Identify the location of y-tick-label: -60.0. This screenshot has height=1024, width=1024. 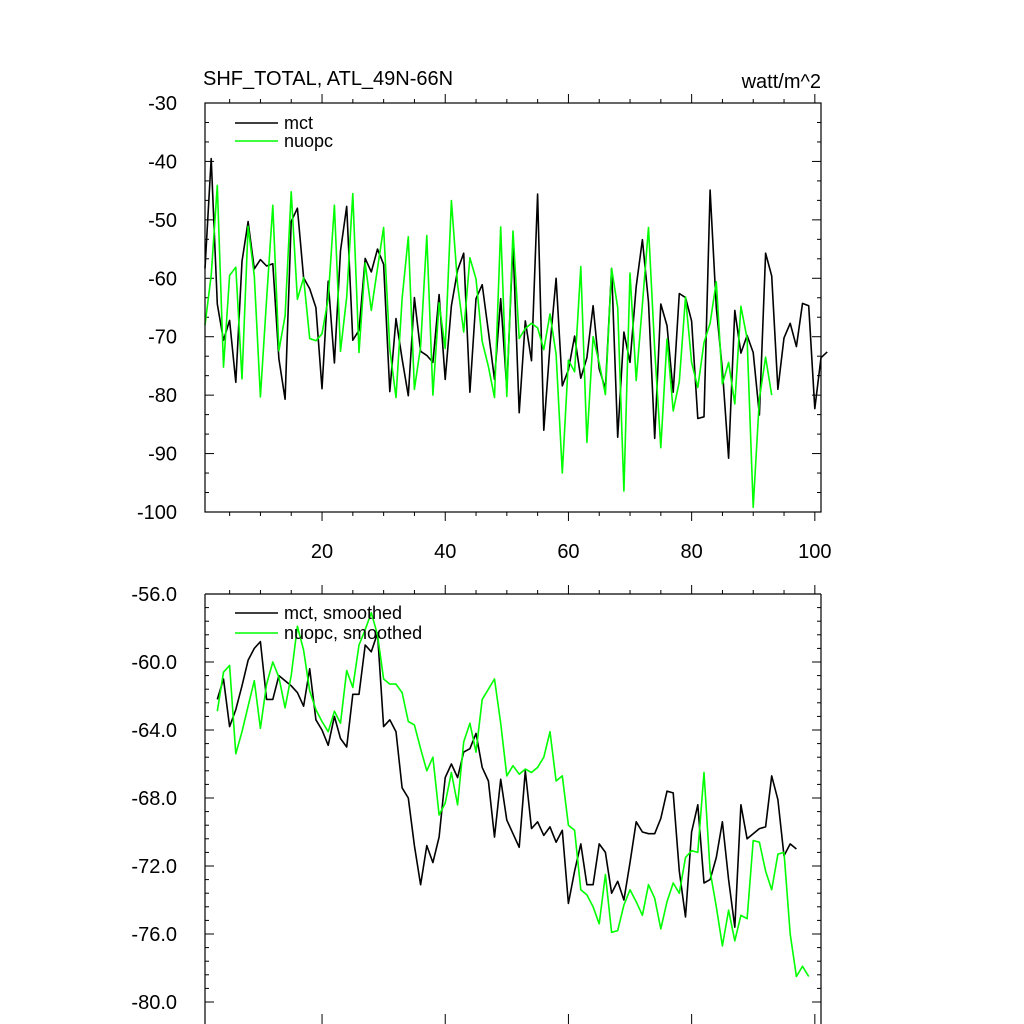
(154, 663).